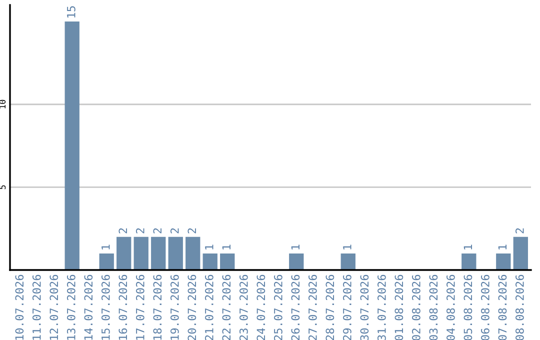 The width and height of the screenshot is (540, 340). What do you see at coordinates (295, 307) in the screenshot?
I see `x-tick-label: 26.07.2026` at bounding box center [295, 307].